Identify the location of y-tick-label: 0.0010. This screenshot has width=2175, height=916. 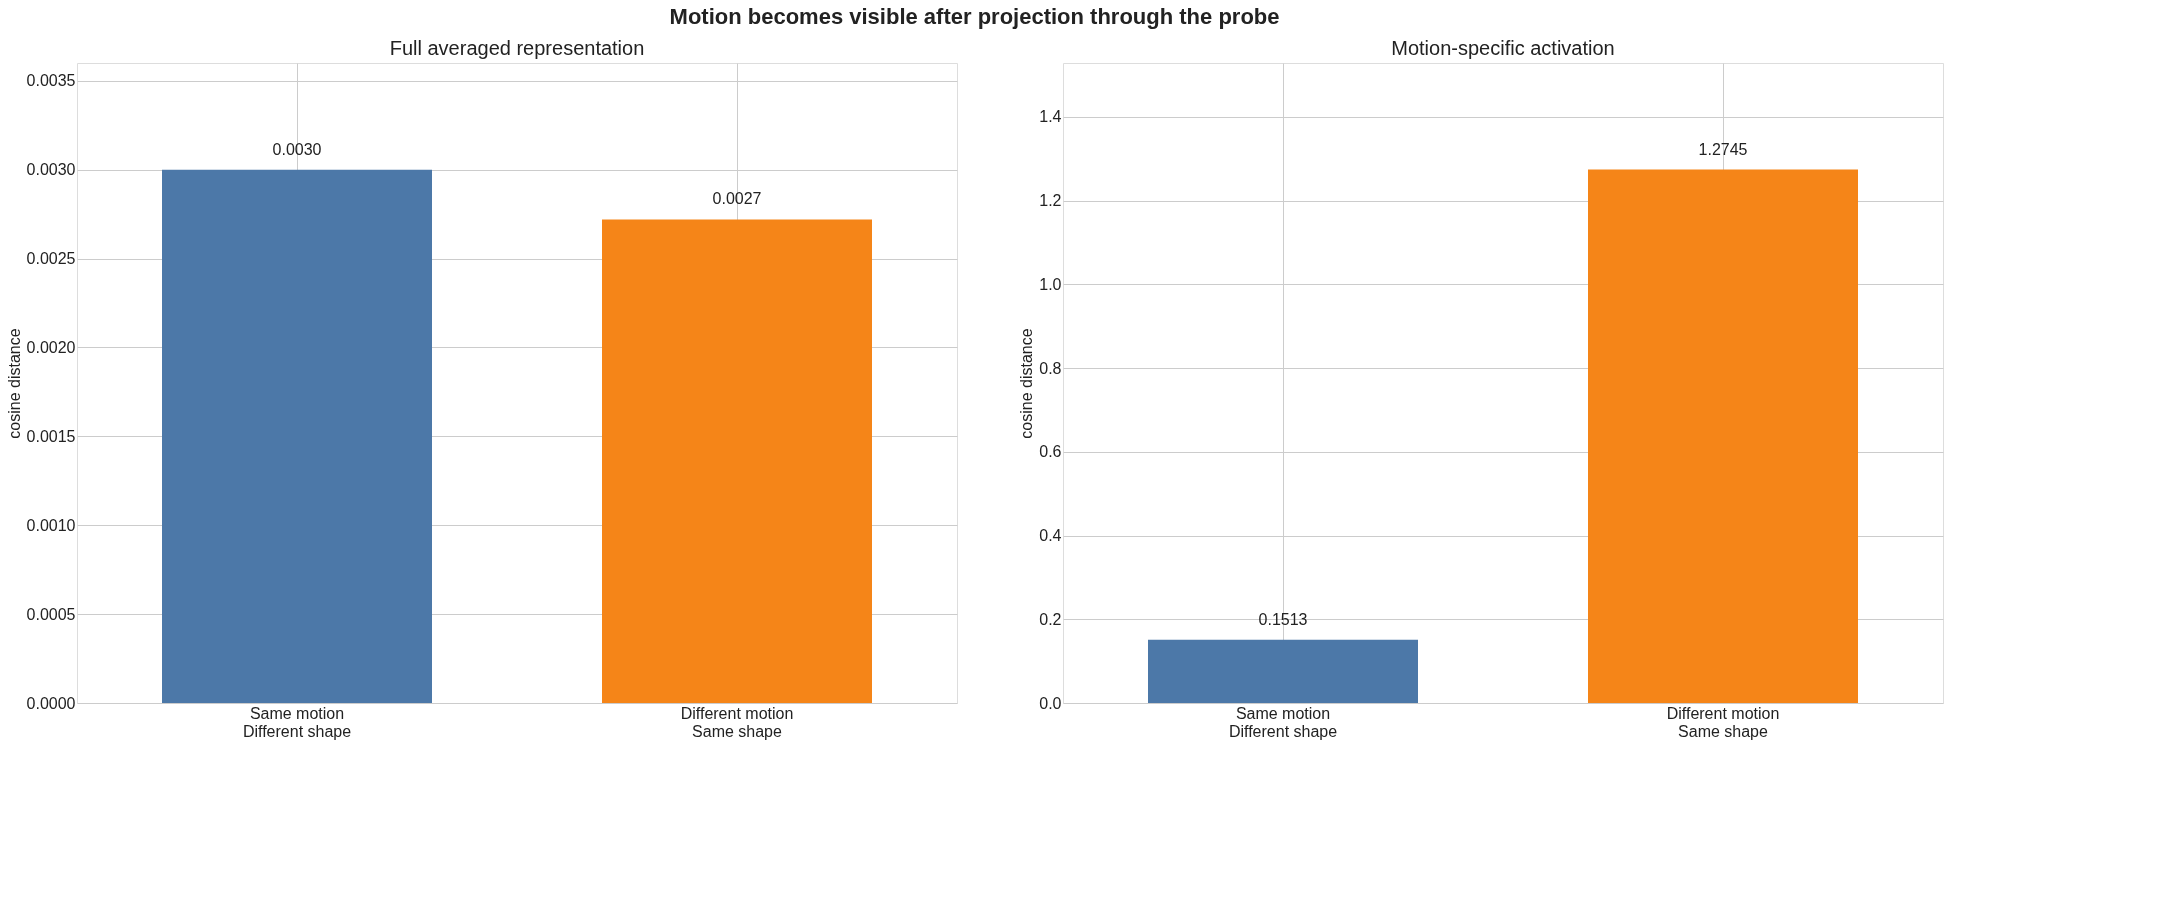
(51, 525).